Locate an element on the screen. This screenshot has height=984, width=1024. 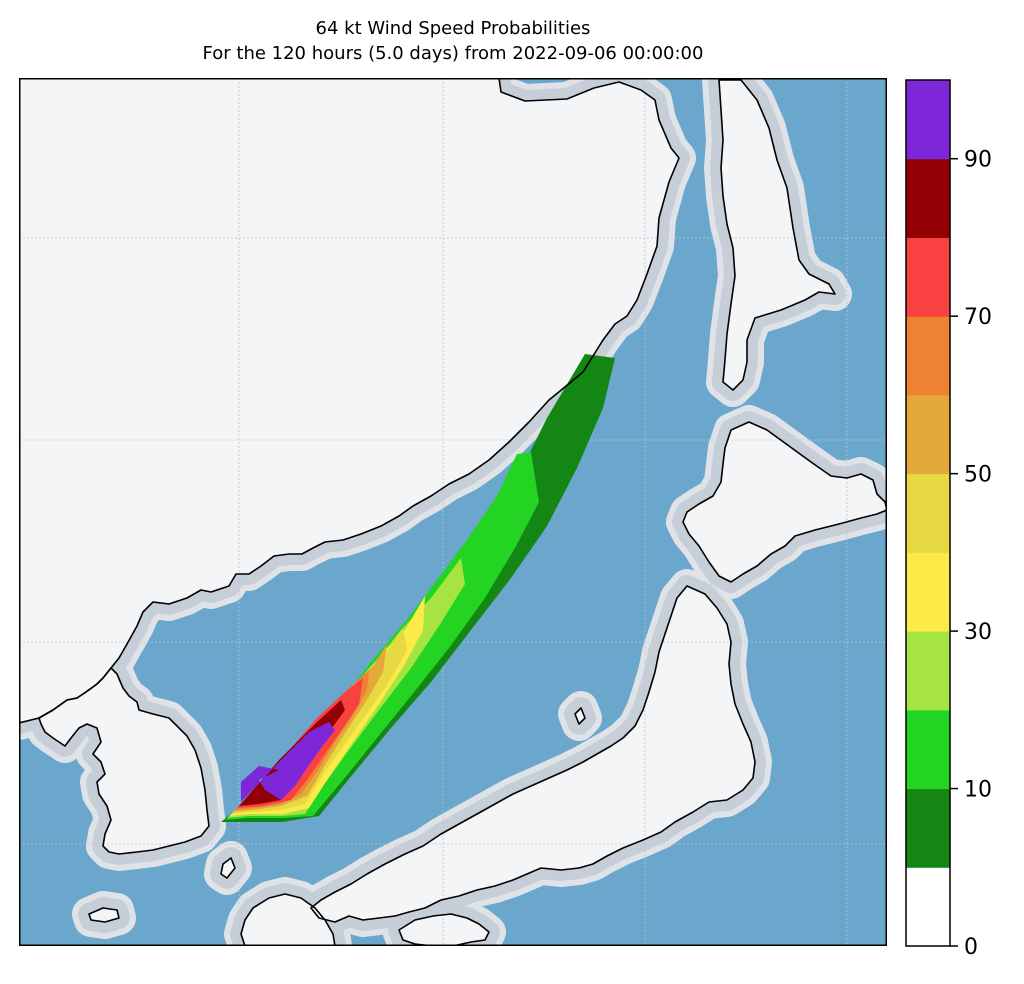
korean-peninsula is located at coordinates (124, 761).